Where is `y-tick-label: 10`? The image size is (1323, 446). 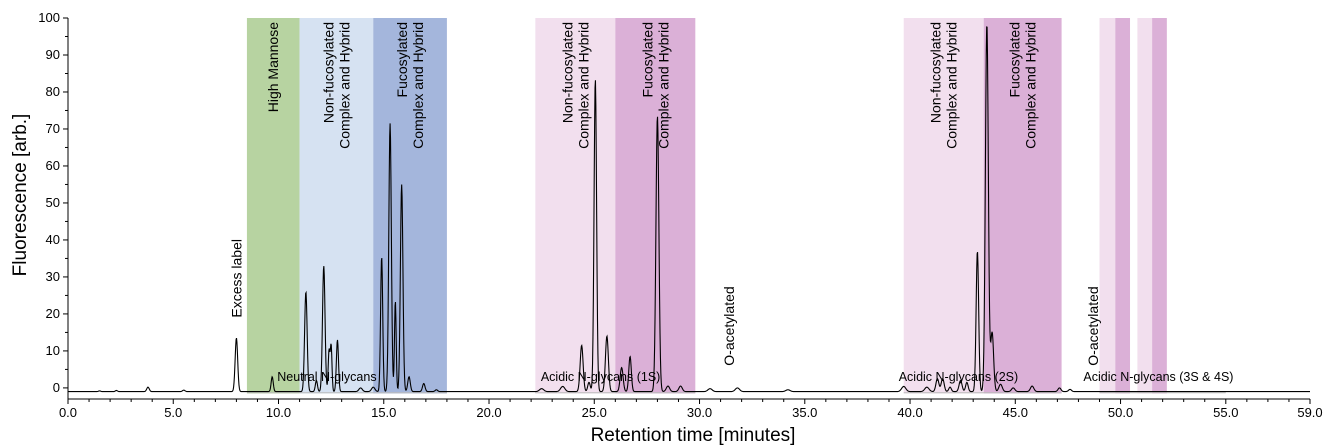
y-tick-label: 10 is located at coordinates (53, 350).